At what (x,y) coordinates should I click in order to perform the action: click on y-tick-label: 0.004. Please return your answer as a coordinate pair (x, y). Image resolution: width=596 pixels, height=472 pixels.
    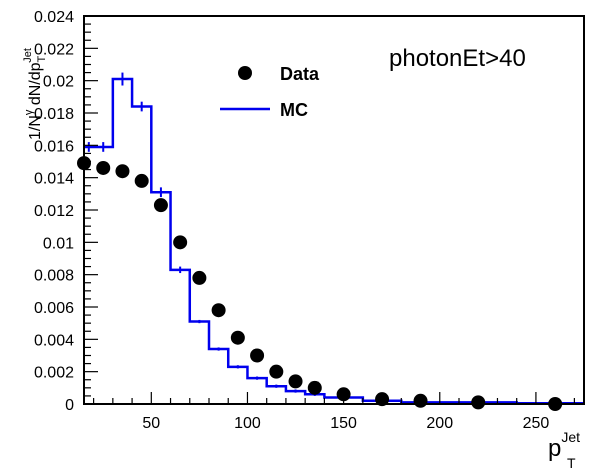
    Looking at the image, I should click on (54, 340).